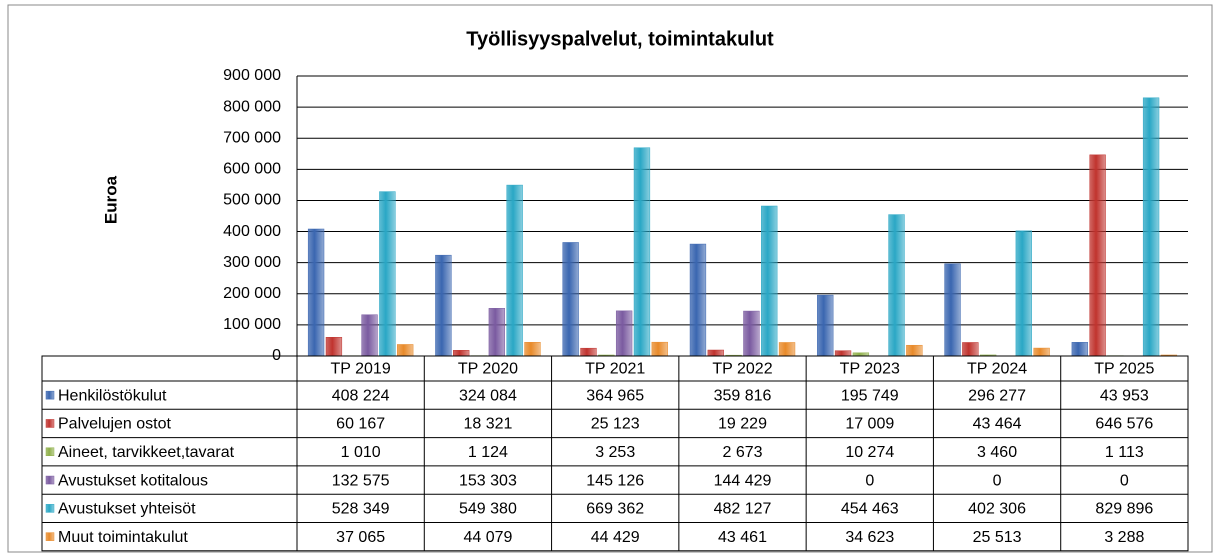  What do you see at coordinates (870, 395) in the screenshot?
I see `table-value: 195 749` at bounding box center [870, 395].